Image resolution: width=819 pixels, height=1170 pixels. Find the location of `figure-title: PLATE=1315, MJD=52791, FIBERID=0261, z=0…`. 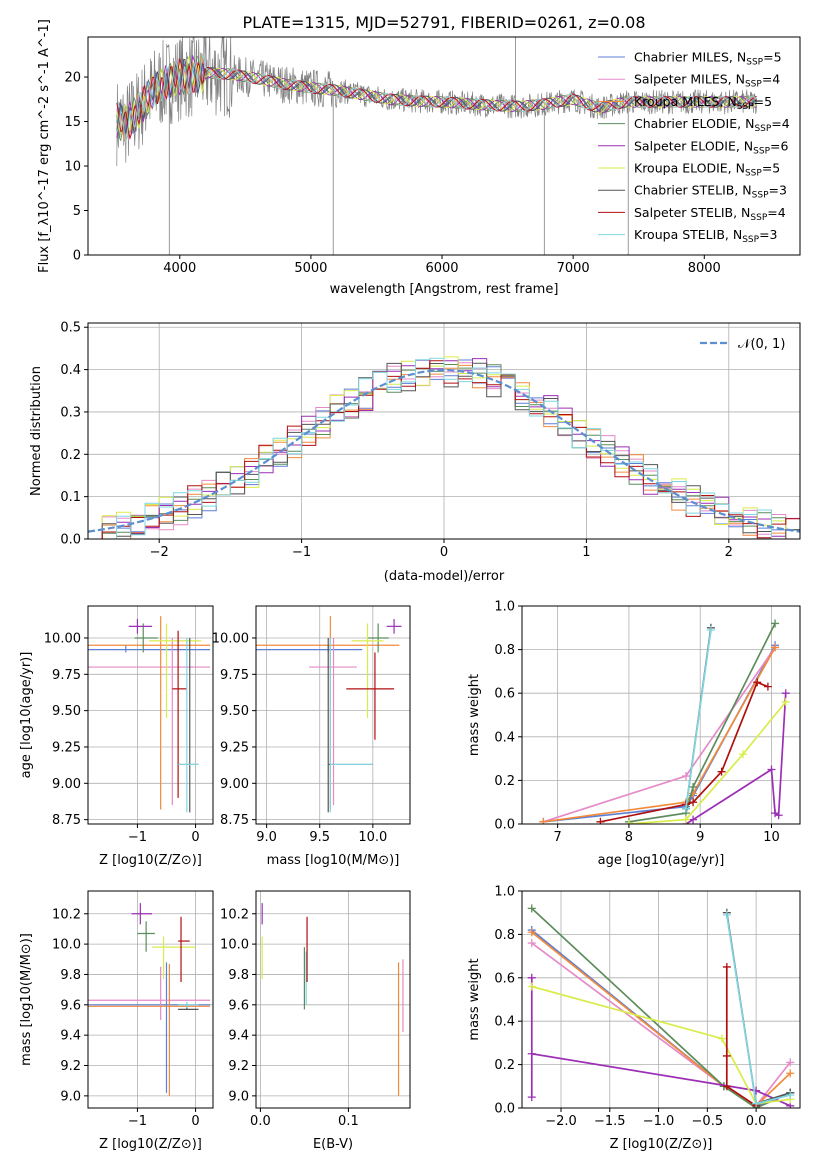

figure-title: PLATE=1315, MJD=52791, FIBERID=0261, z=0… is located at coordinates (443, 22).